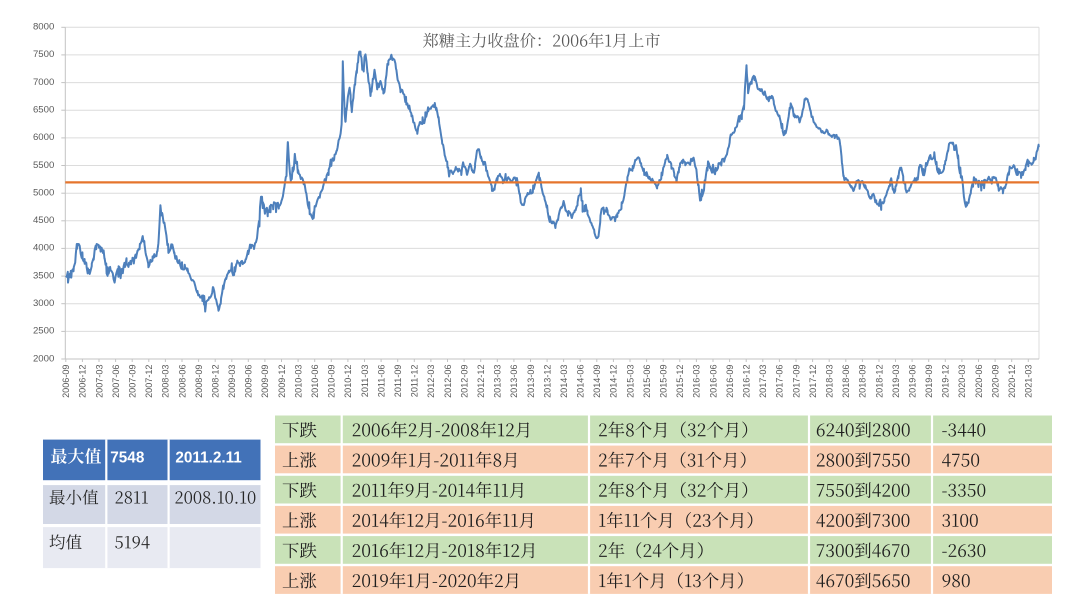 The height and width of the screenshot is (608, 1080). Describe the element at coordinates (912, 381) in the screenshot. I see `svg-text: 2019-06` at that location.